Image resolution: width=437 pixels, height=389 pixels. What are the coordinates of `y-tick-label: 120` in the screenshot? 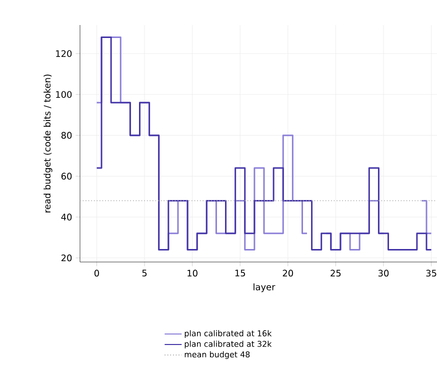 It's located at (64, 53).